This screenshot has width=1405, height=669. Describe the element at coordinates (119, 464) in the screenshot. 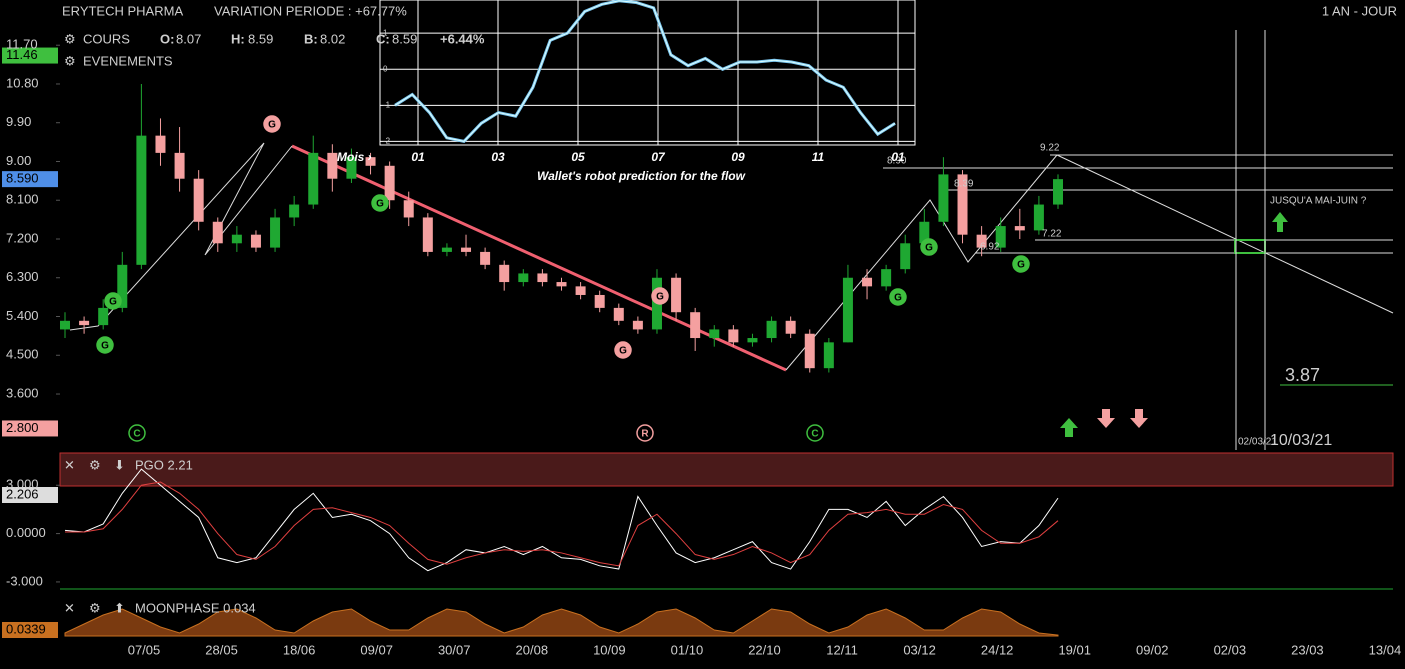

I see `down-icon: ⬇` at that location.